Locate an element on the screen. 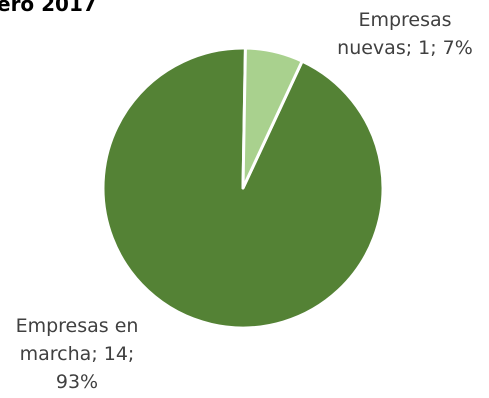 The image size is (489, 398). label-line: marcha; 14; is located at coordinates (77, 354).